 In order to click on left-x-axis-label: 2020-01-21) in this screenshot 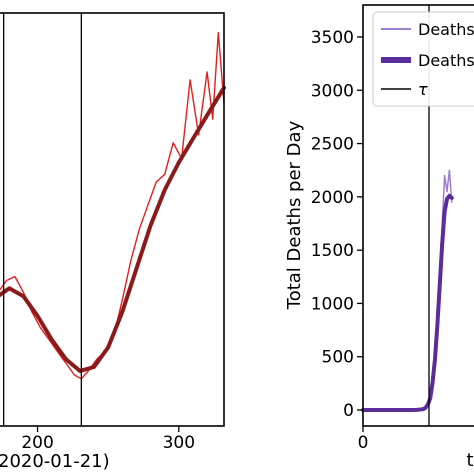, I will do `click(55, 461)`.